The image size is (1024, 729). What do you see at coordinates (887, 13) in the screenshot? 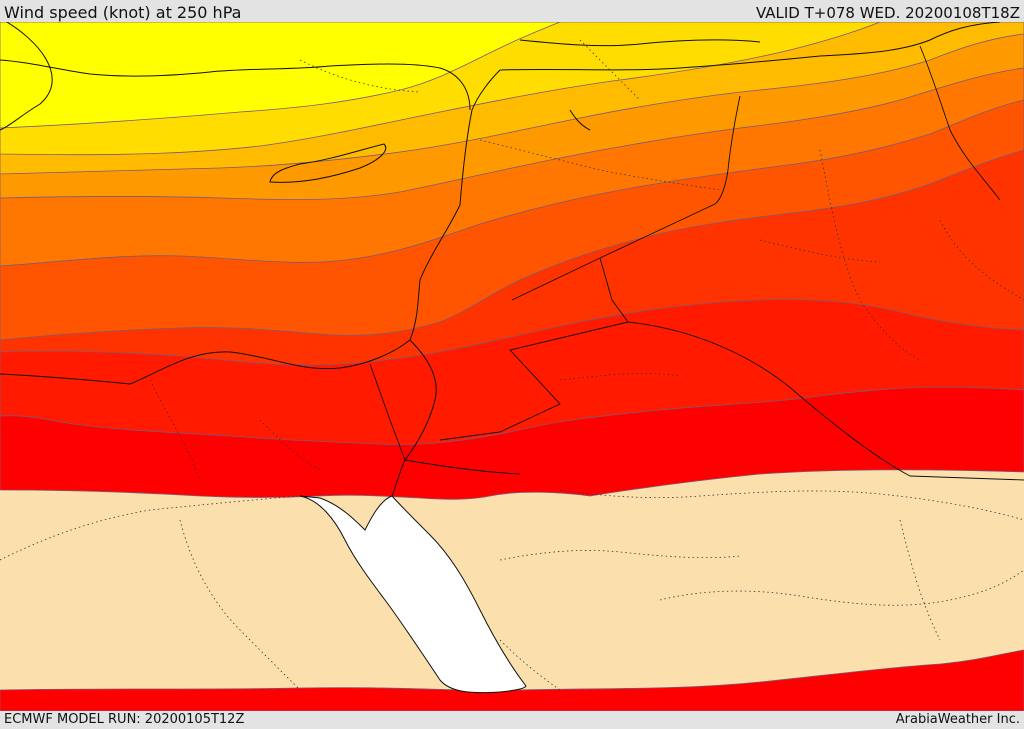
I see `valid-time-label: VALID T+078 WED. 20200108T18Z` at bounding box center [887, 13].